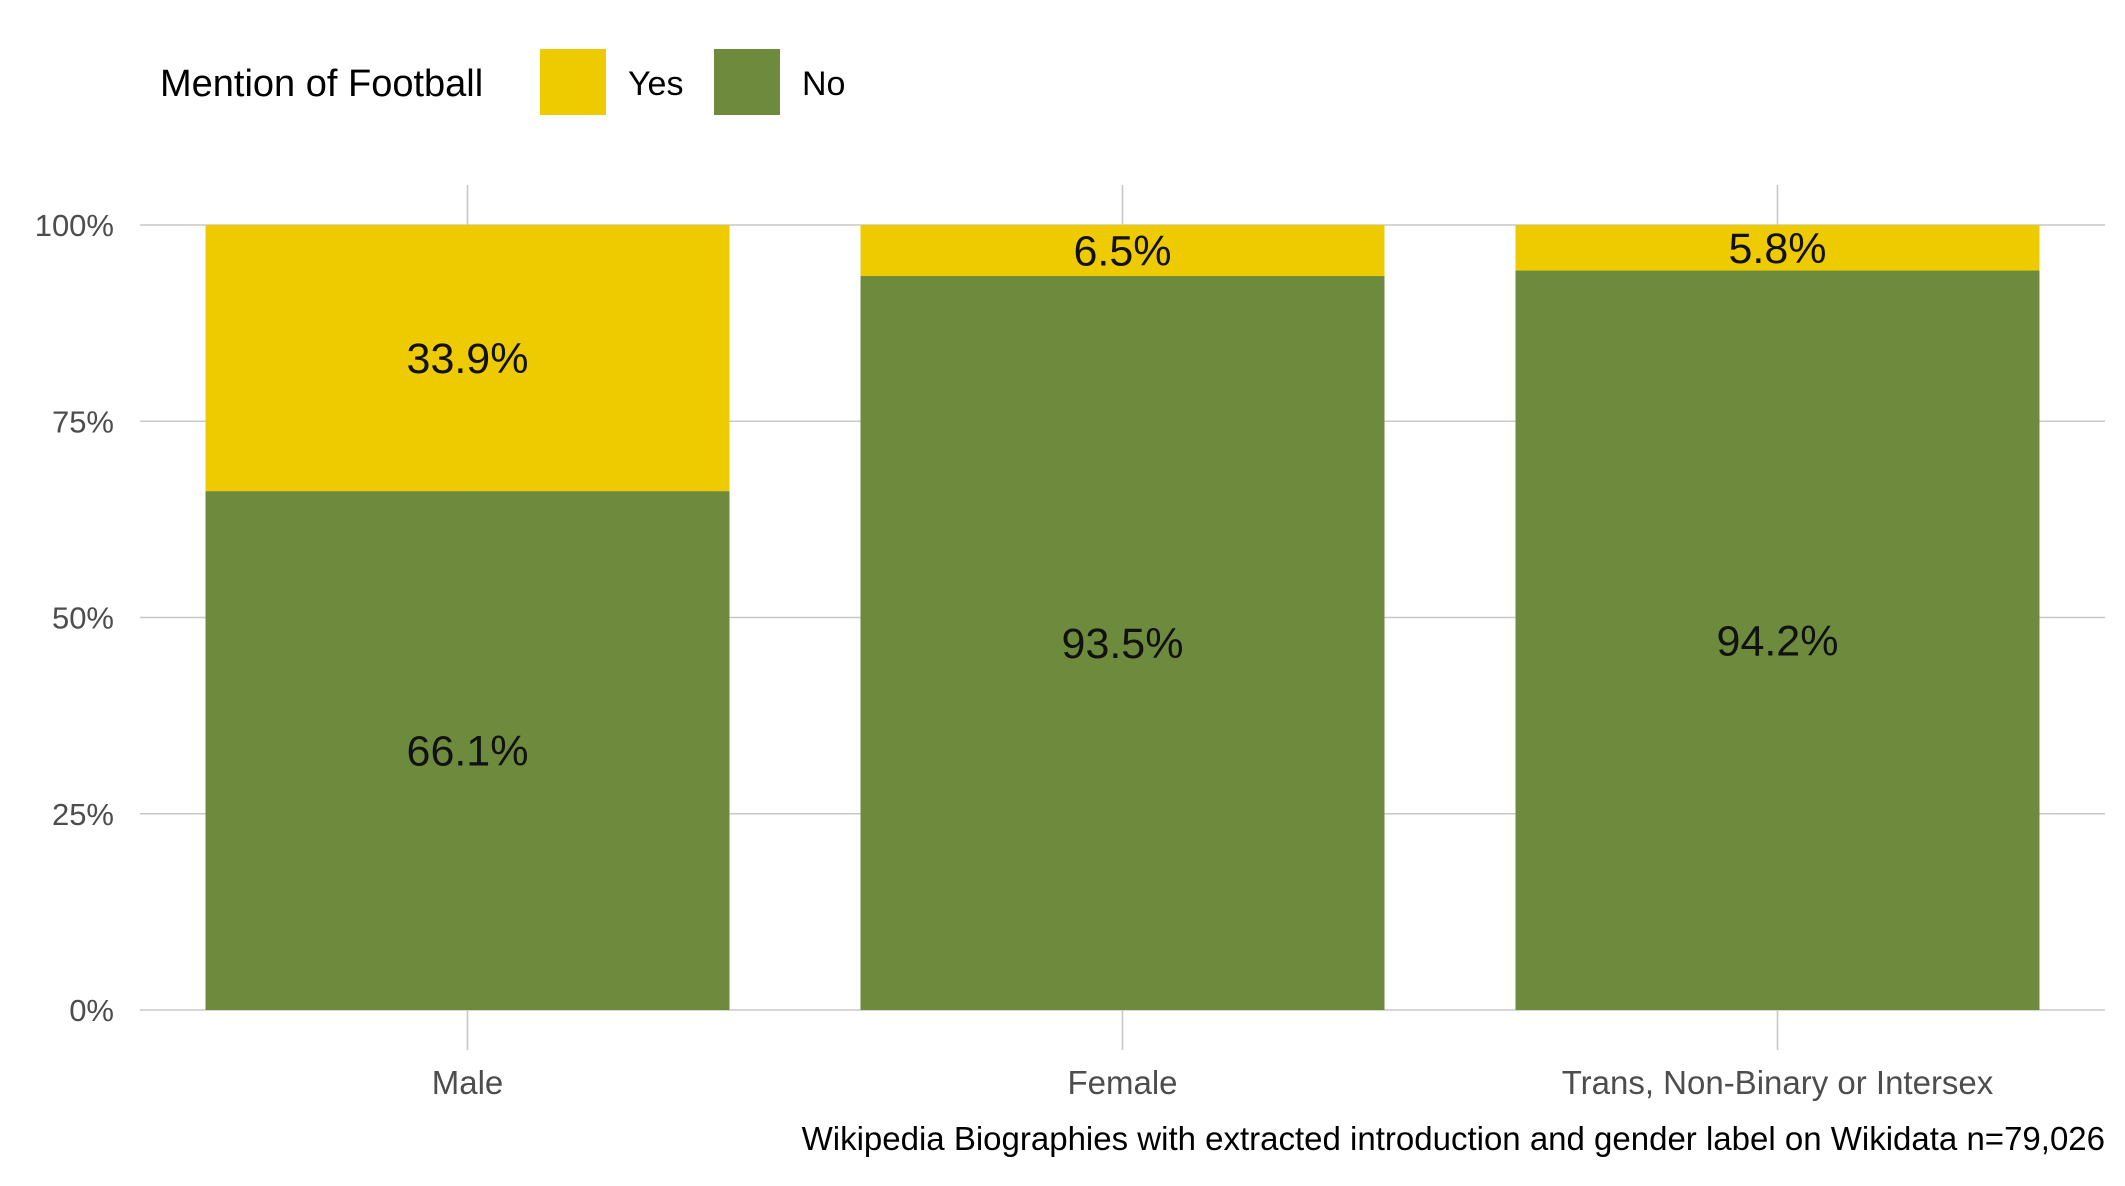  I want to click on data-label: 93.5%, so click(1123, 644).